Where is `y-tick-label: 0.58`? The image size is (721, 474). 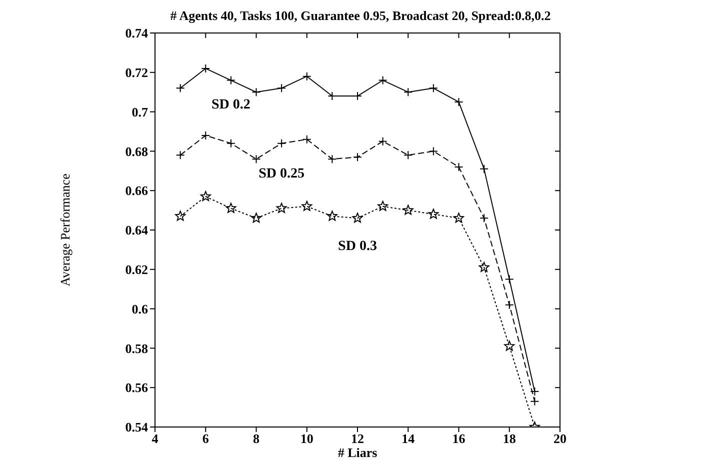
y-tick-label: 0.58 is located at coordinates (136, 348).